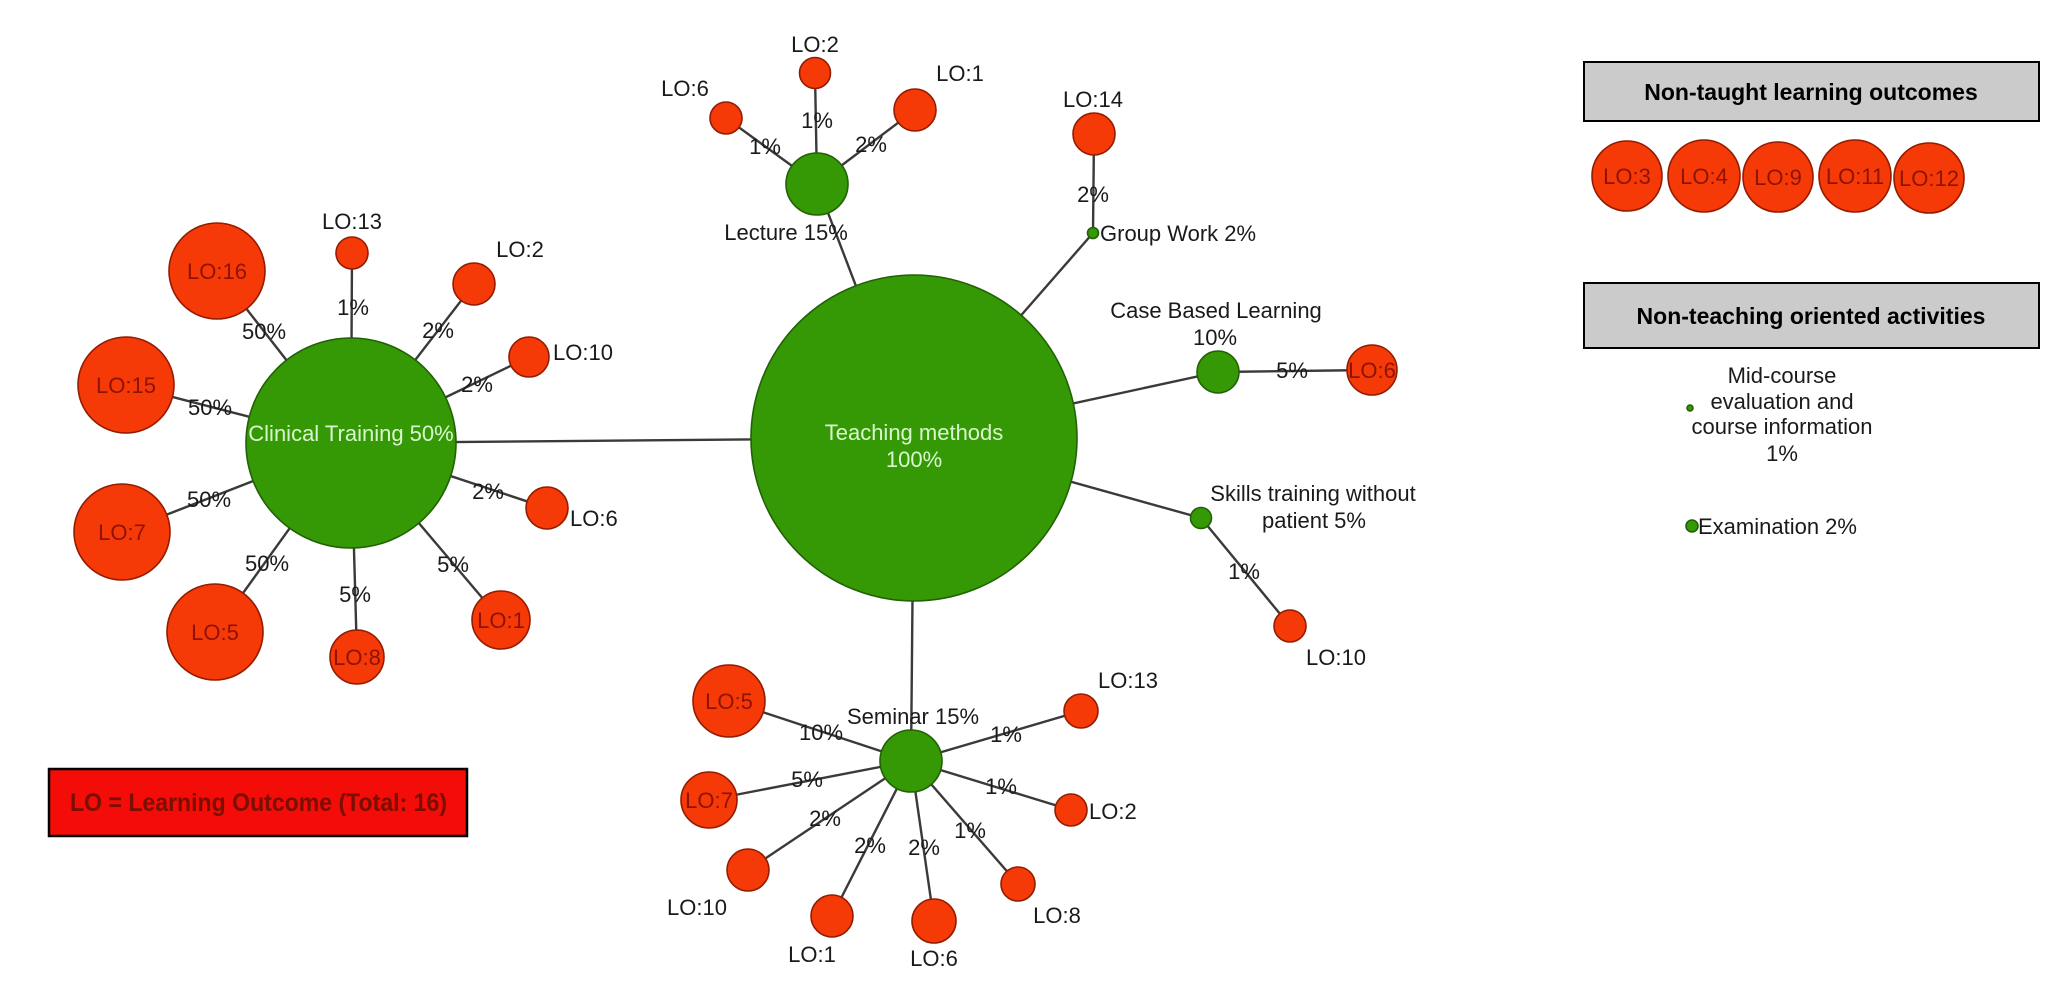 The height and width of the screenshot is (1001, 2059). I want to click on svg-text: Examination 2%, so click(1777, 526).